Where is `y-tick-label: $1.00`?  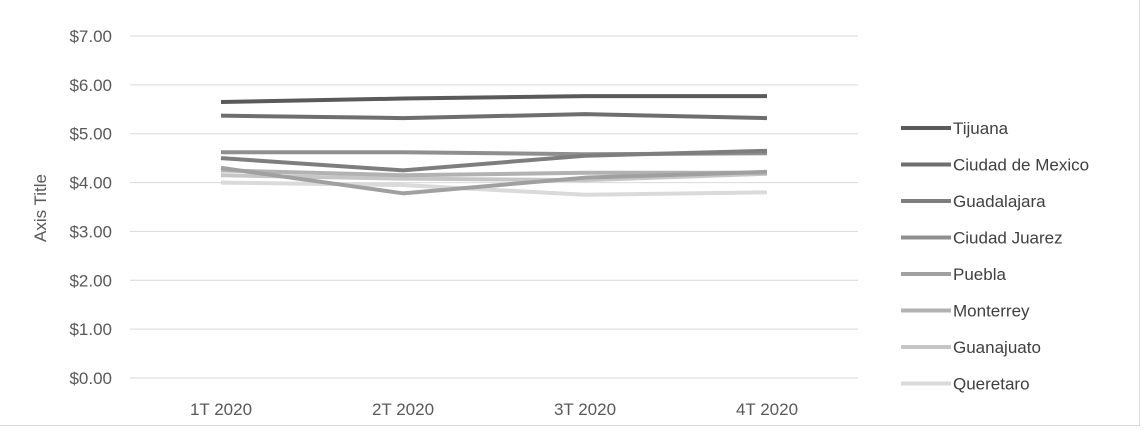 y-tick-label: $1.00 is located at coordinates (90, 329).